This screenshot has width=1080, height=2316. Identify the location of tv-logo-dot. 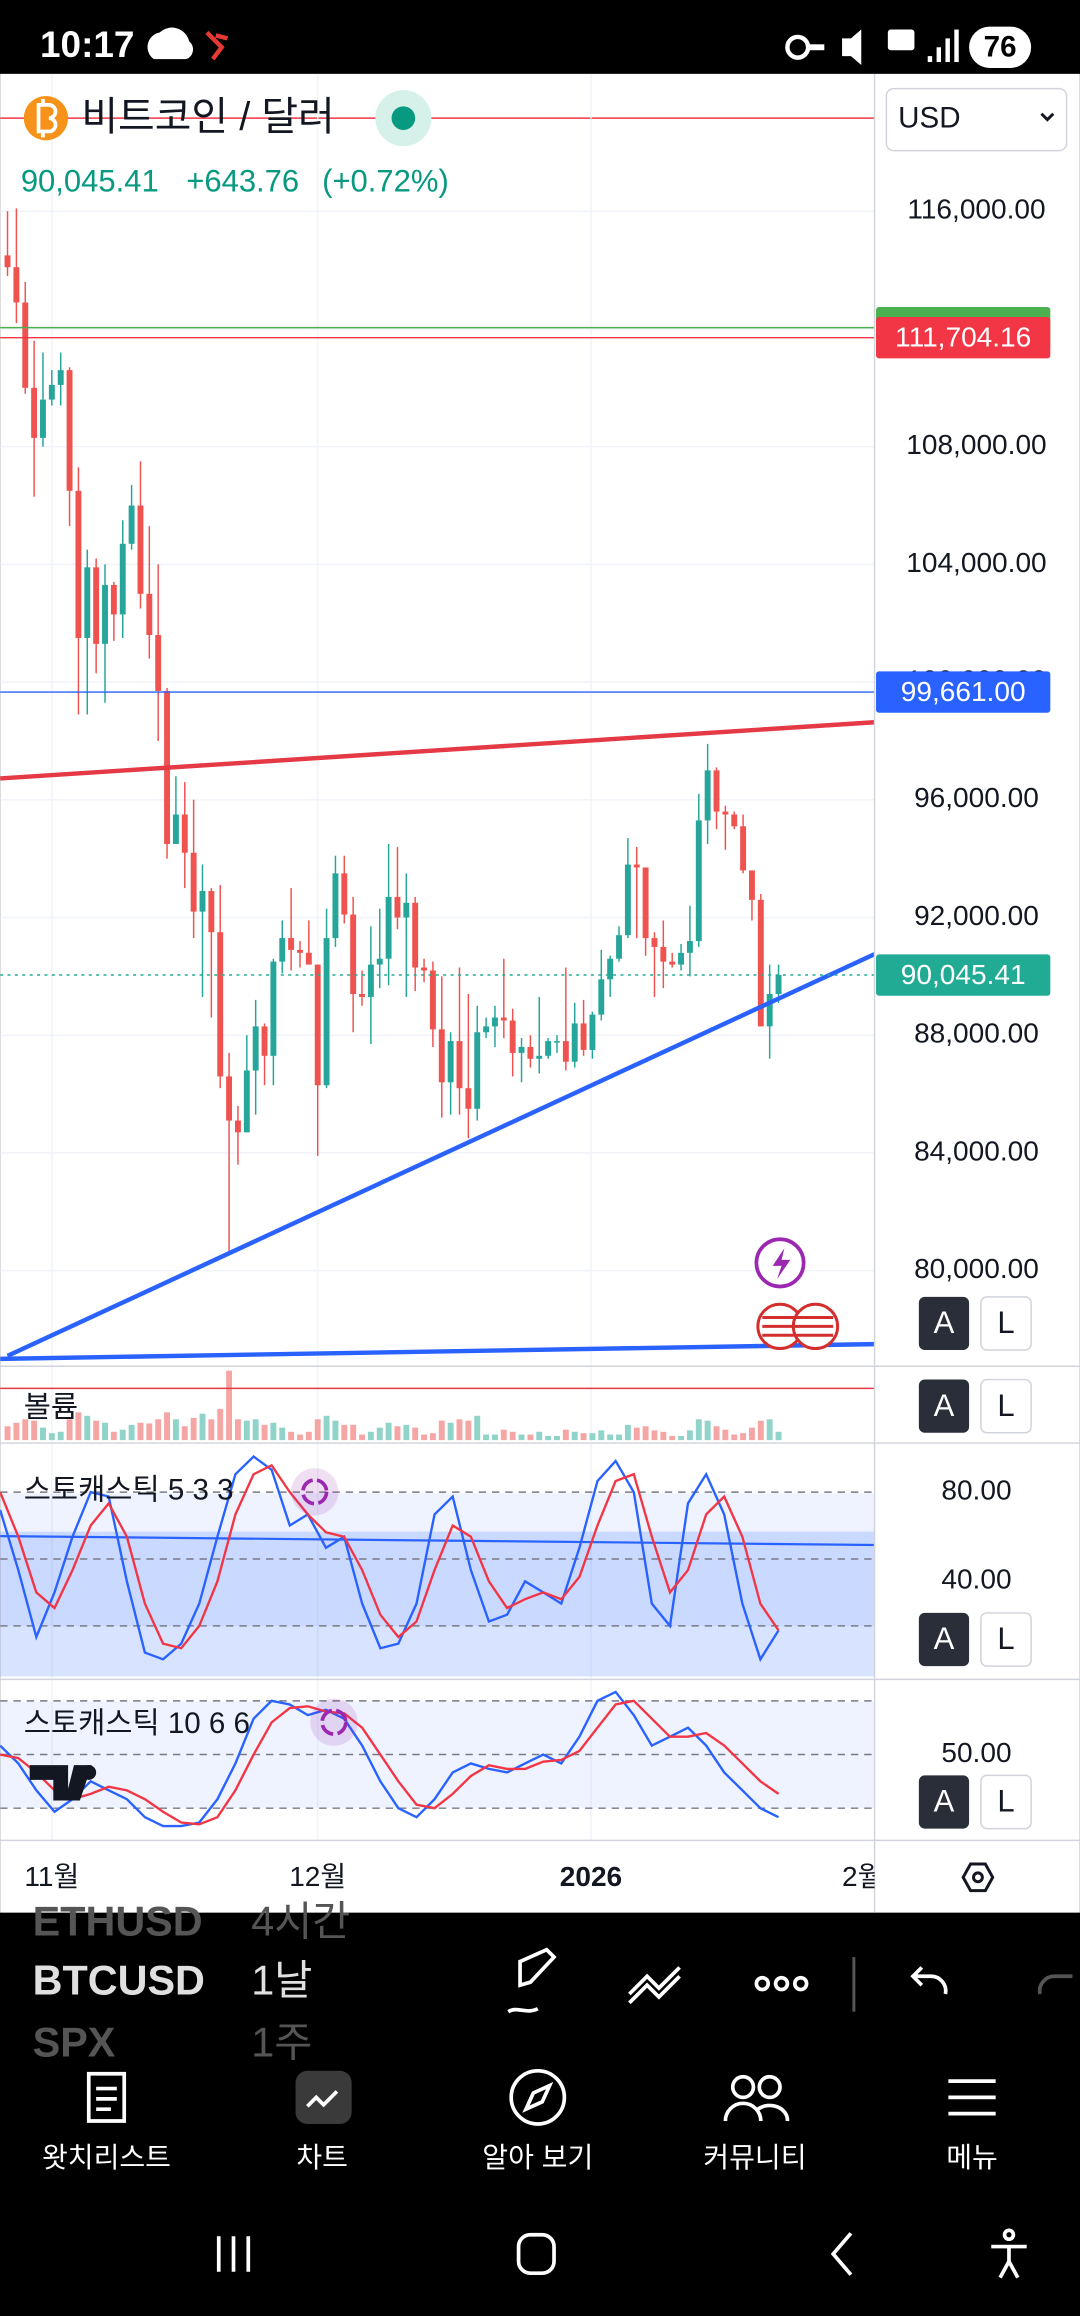
(89, 1772).